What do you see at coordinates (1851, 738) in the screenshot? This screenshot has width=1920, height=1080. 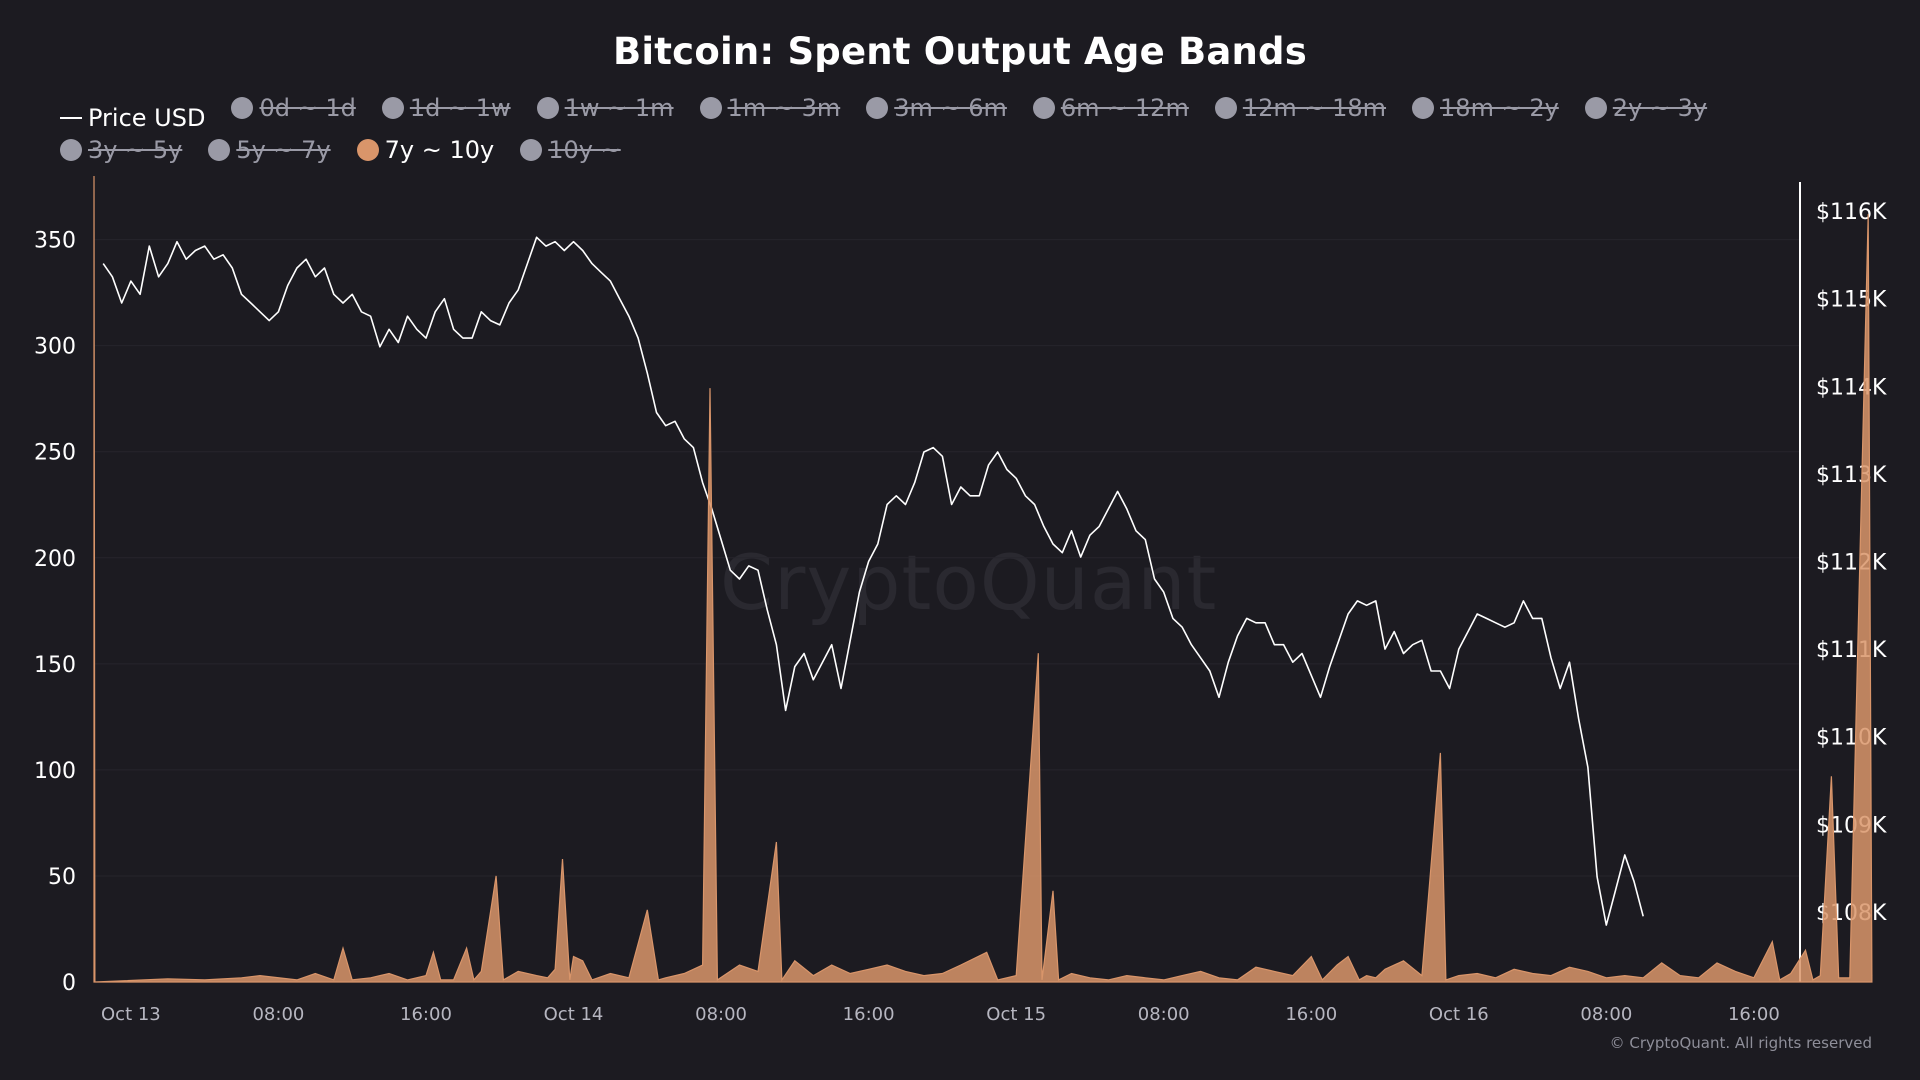 I see `right-axis-tick-label: $110K` at bounding box center [1851, 738].